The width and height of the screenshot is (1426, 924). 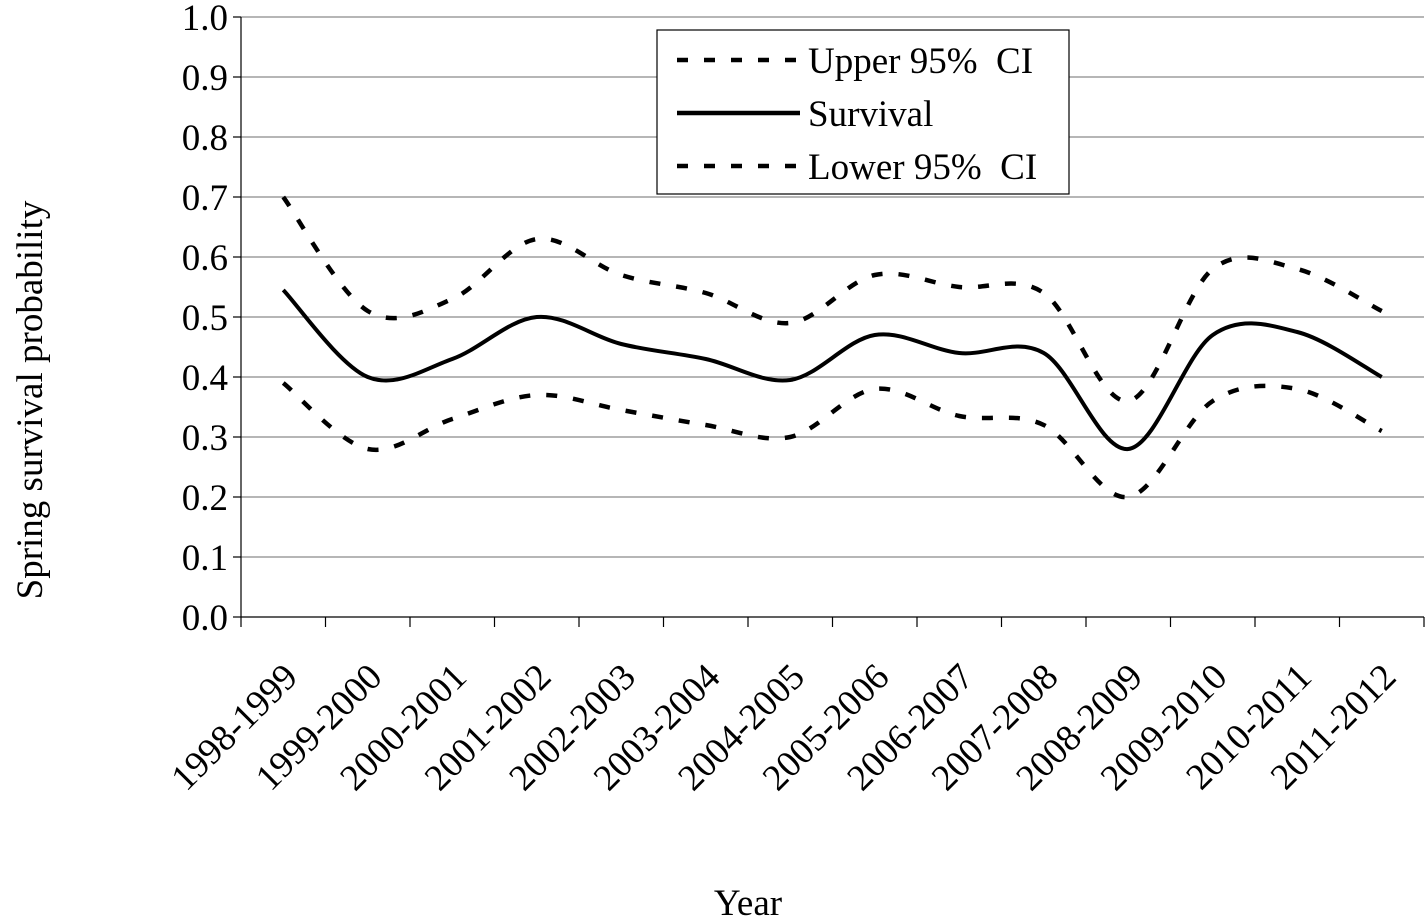 I want to click on y-tick-label: 0.2, so click(x=205, y=498).